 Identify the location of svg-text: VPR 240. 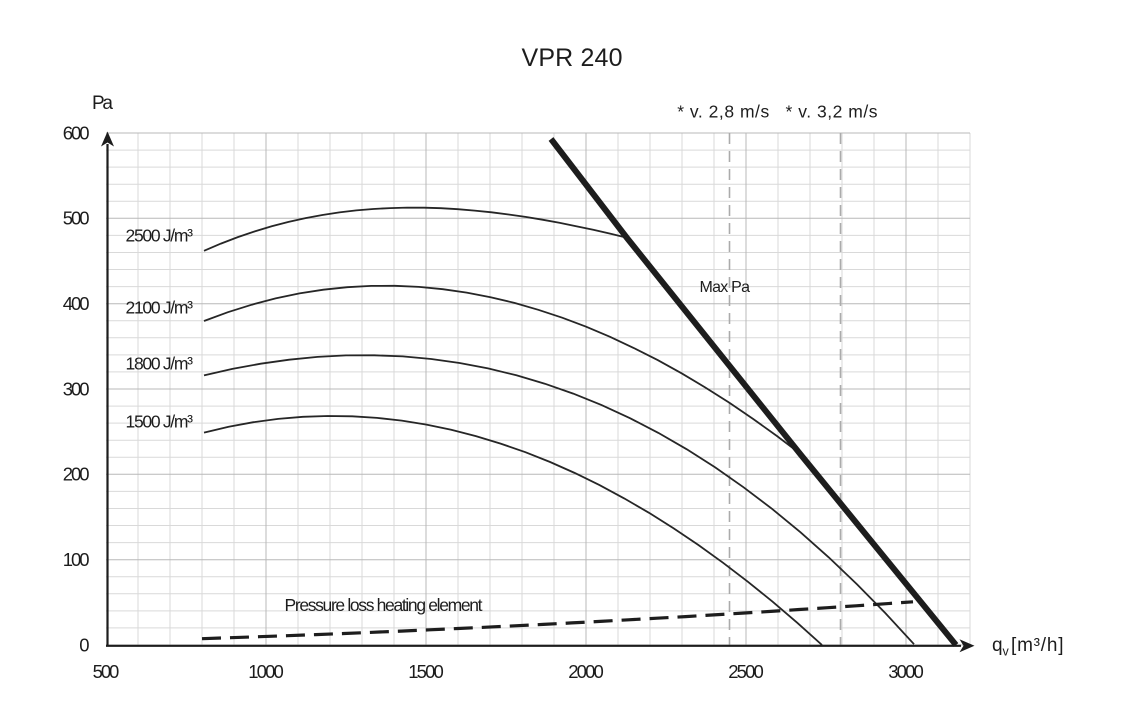
(572, 58).